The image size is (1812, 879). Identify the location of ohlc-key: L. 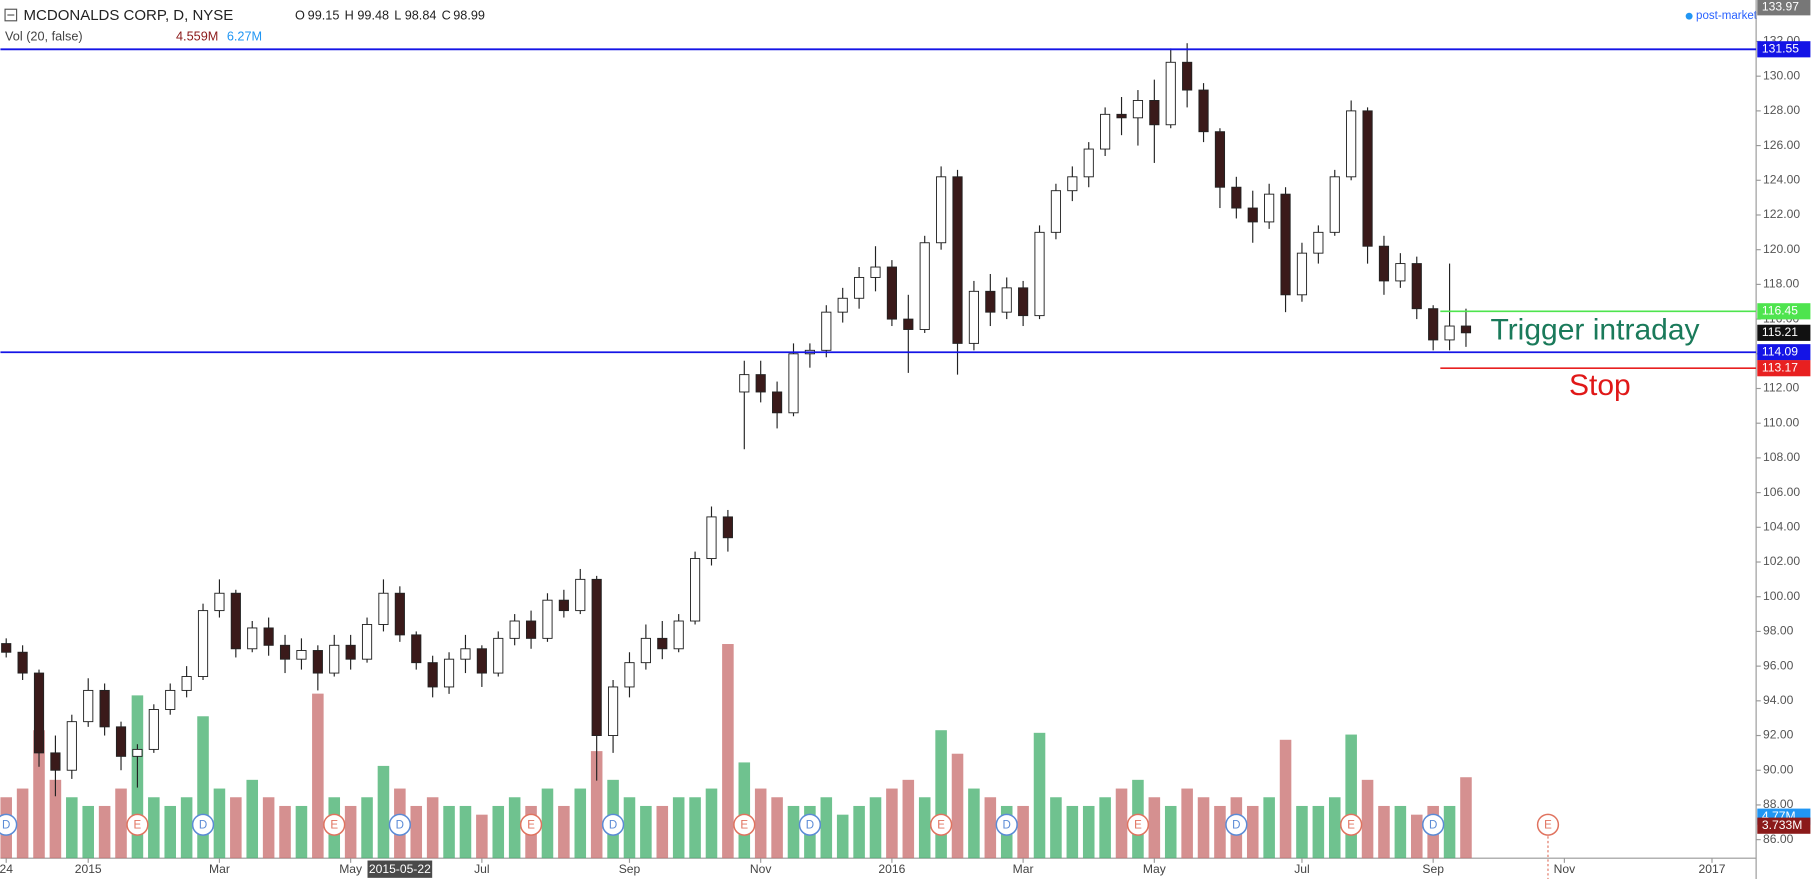
(397, 16).